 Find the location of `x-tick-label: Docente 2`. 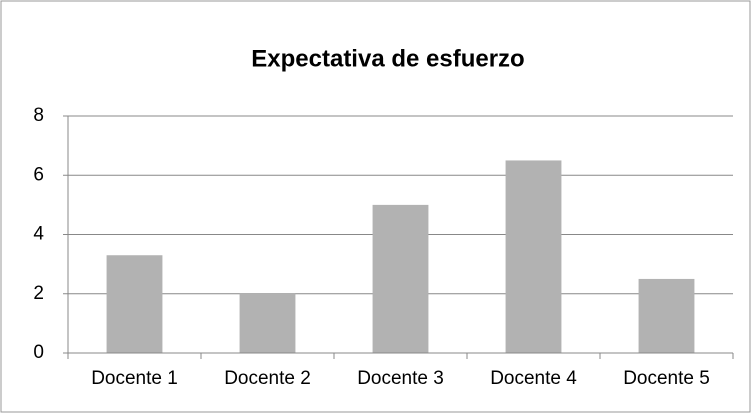

x-tick-label: Docente 2 is located at coordinates (267, 378).